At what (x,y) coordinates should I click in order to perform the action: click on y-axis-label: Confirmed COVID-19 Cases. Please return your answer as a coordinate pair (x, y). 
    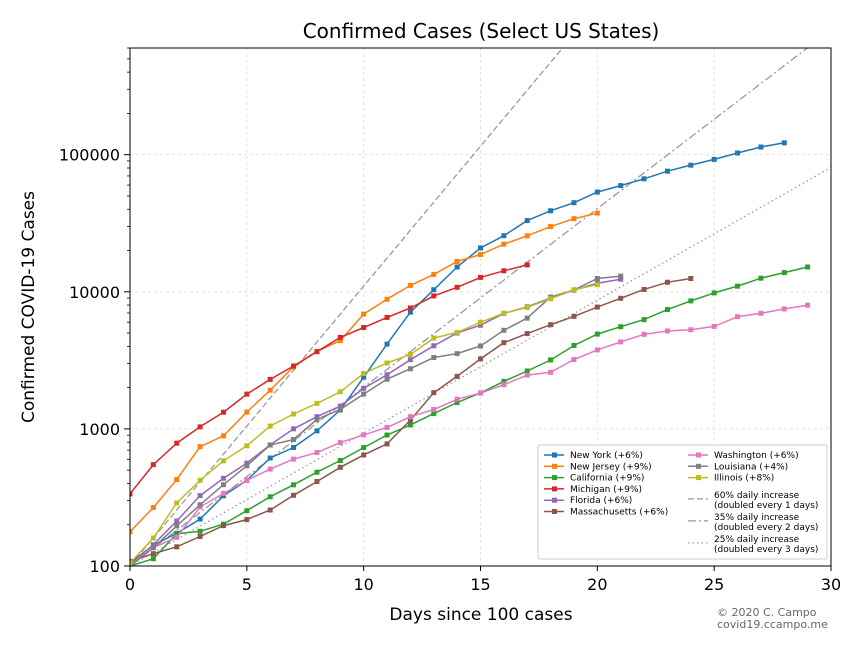
    Looking at the image, I should click on (29, 307).